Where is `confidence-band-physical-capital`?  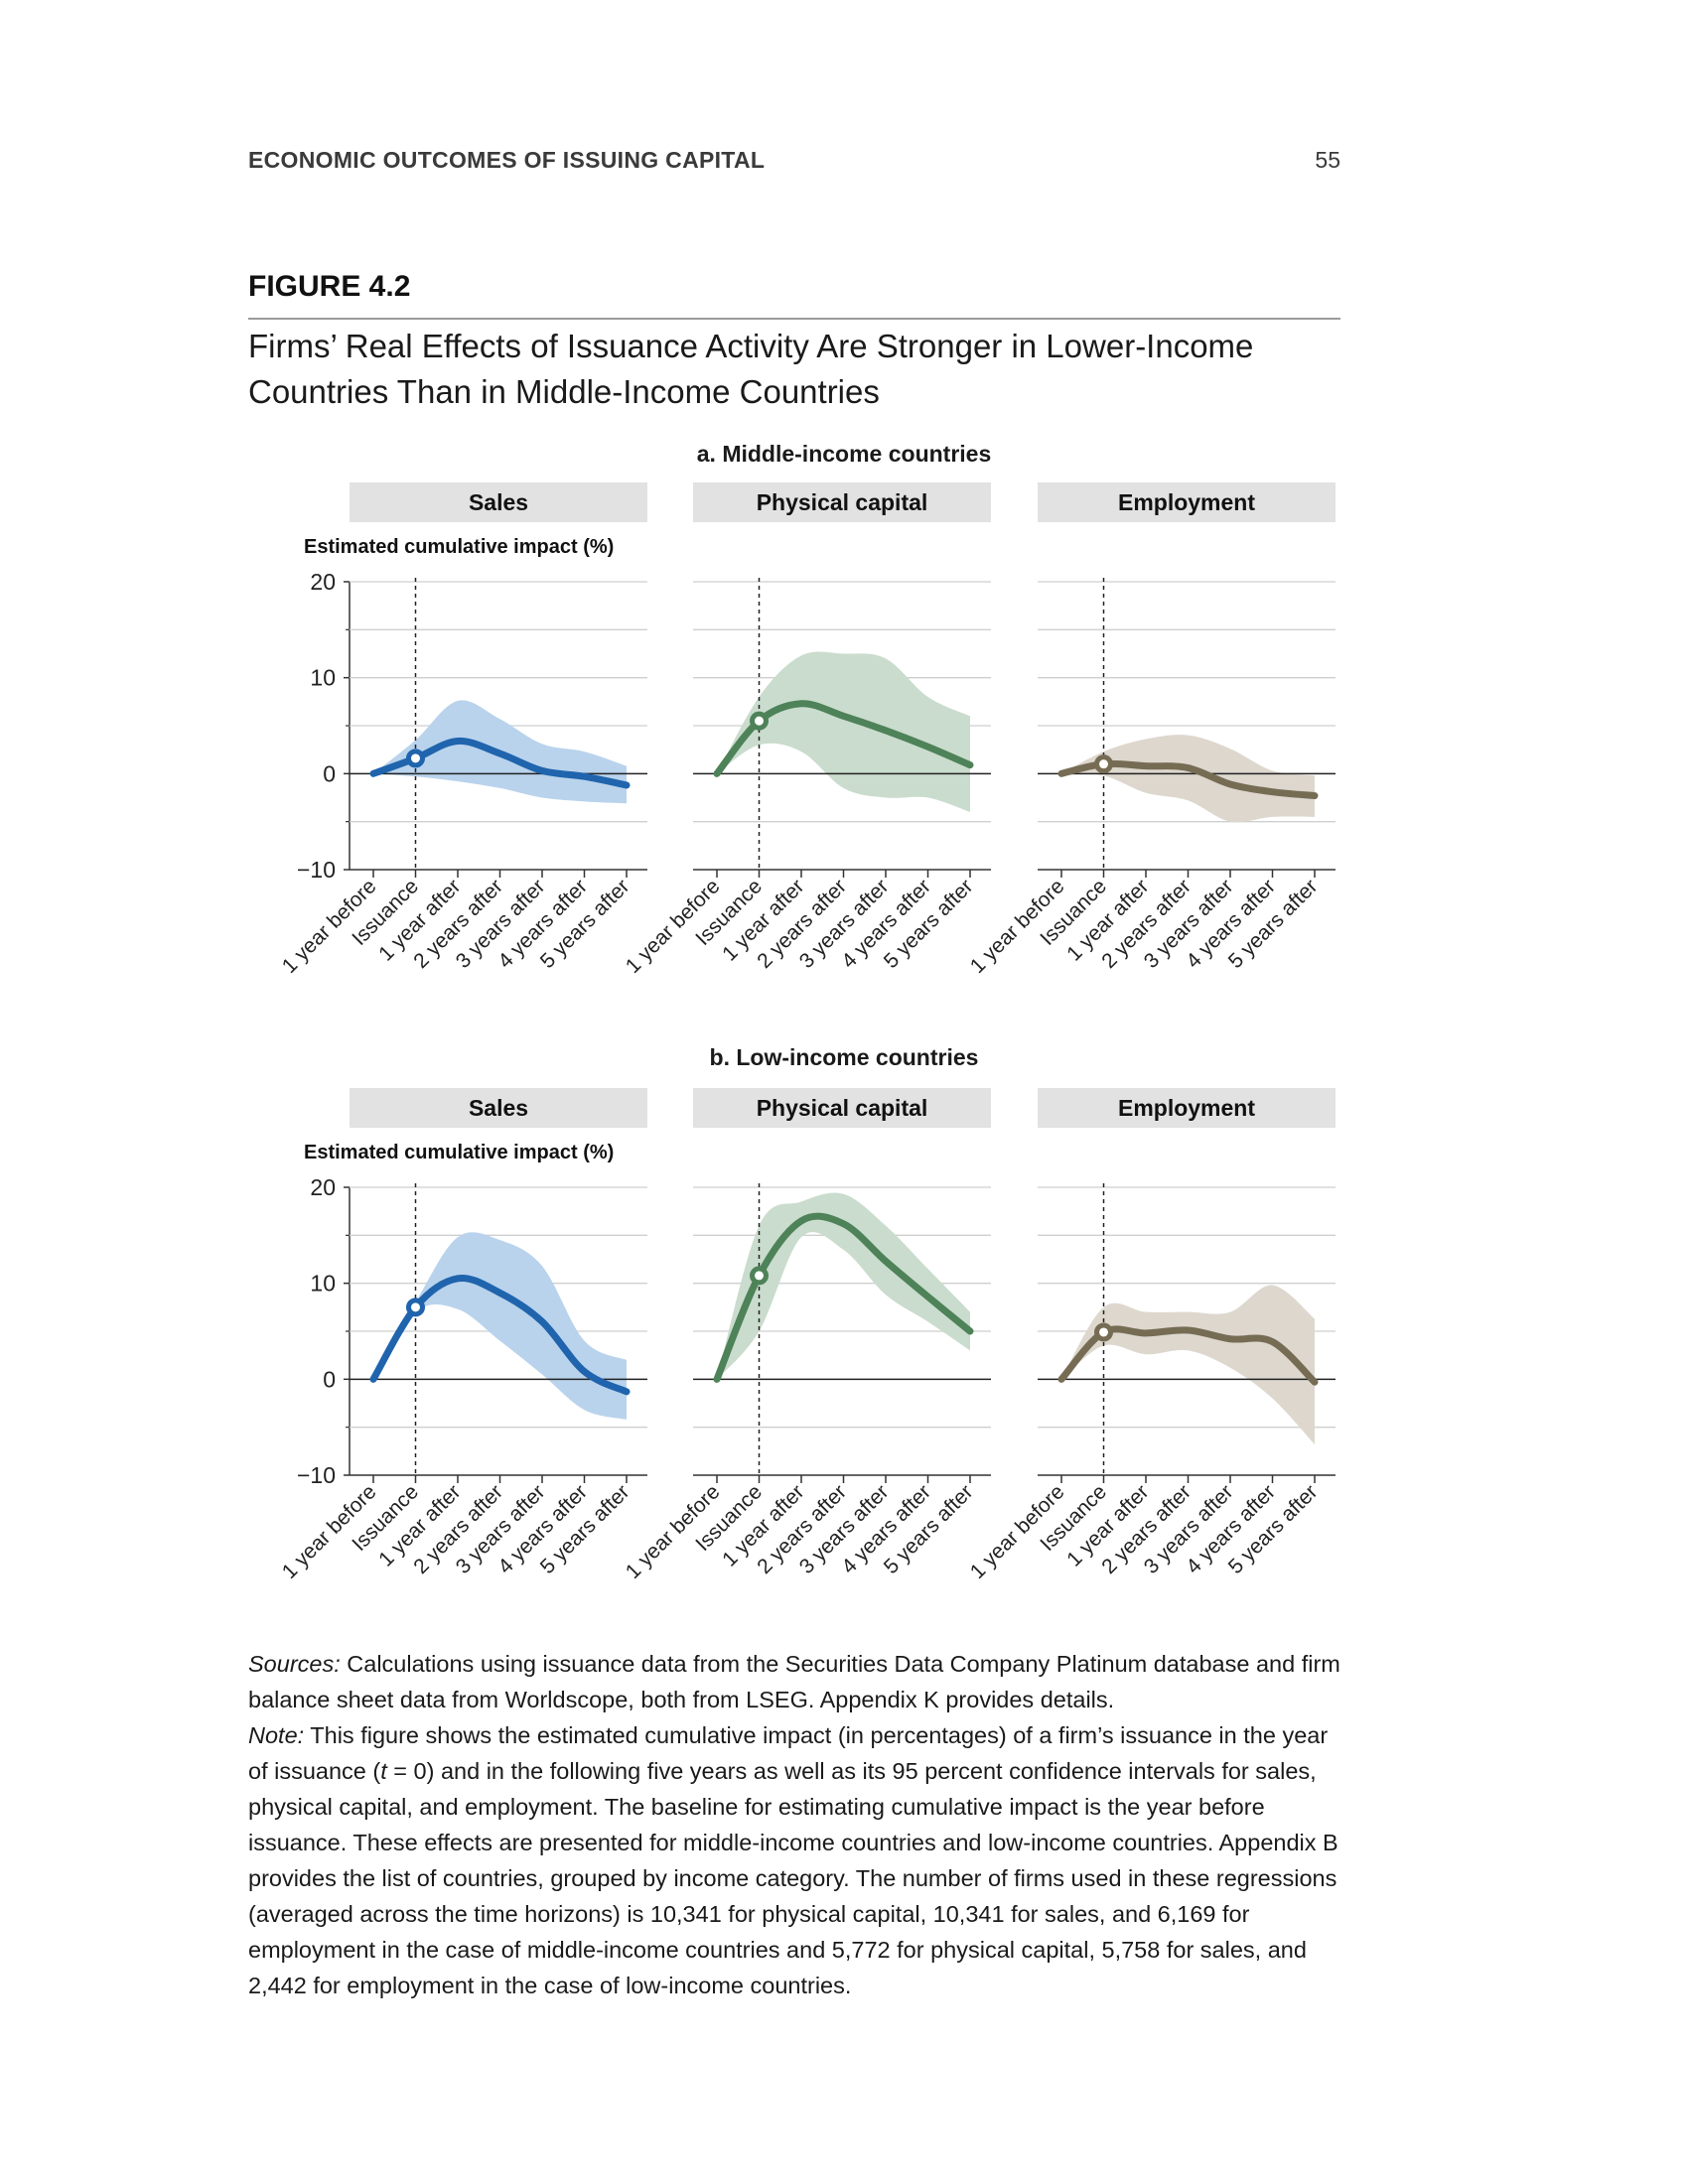 confidence-band-physical-capital is located at coordinates (843, 731).